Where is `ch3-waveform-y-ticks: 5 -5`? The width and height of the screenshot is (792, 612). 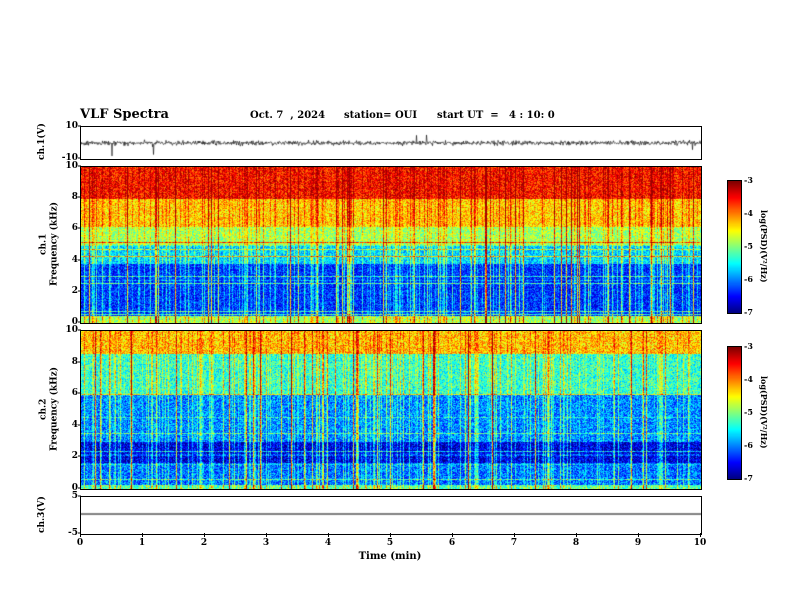 ch3-waveform-y-ticks: 5 -5 is located at coordinates (68, 514).